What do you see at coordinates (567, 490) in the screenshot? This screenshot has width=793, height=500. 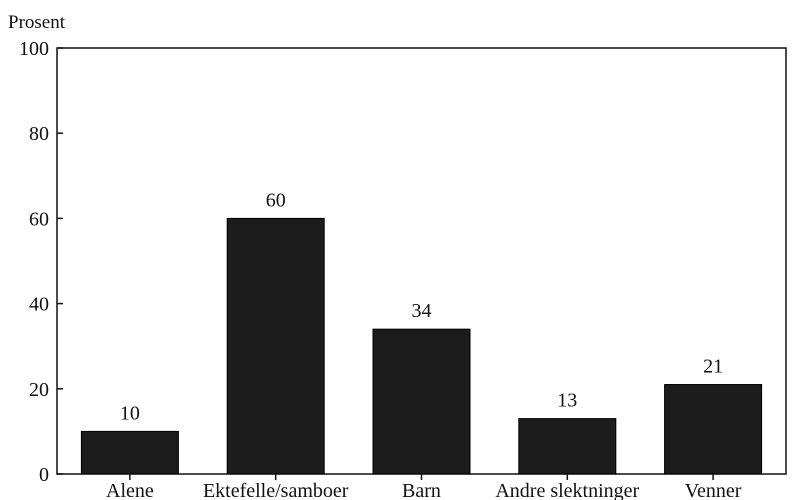 I see `category-label: Andre slektninger` at bounding box center [567, 490].